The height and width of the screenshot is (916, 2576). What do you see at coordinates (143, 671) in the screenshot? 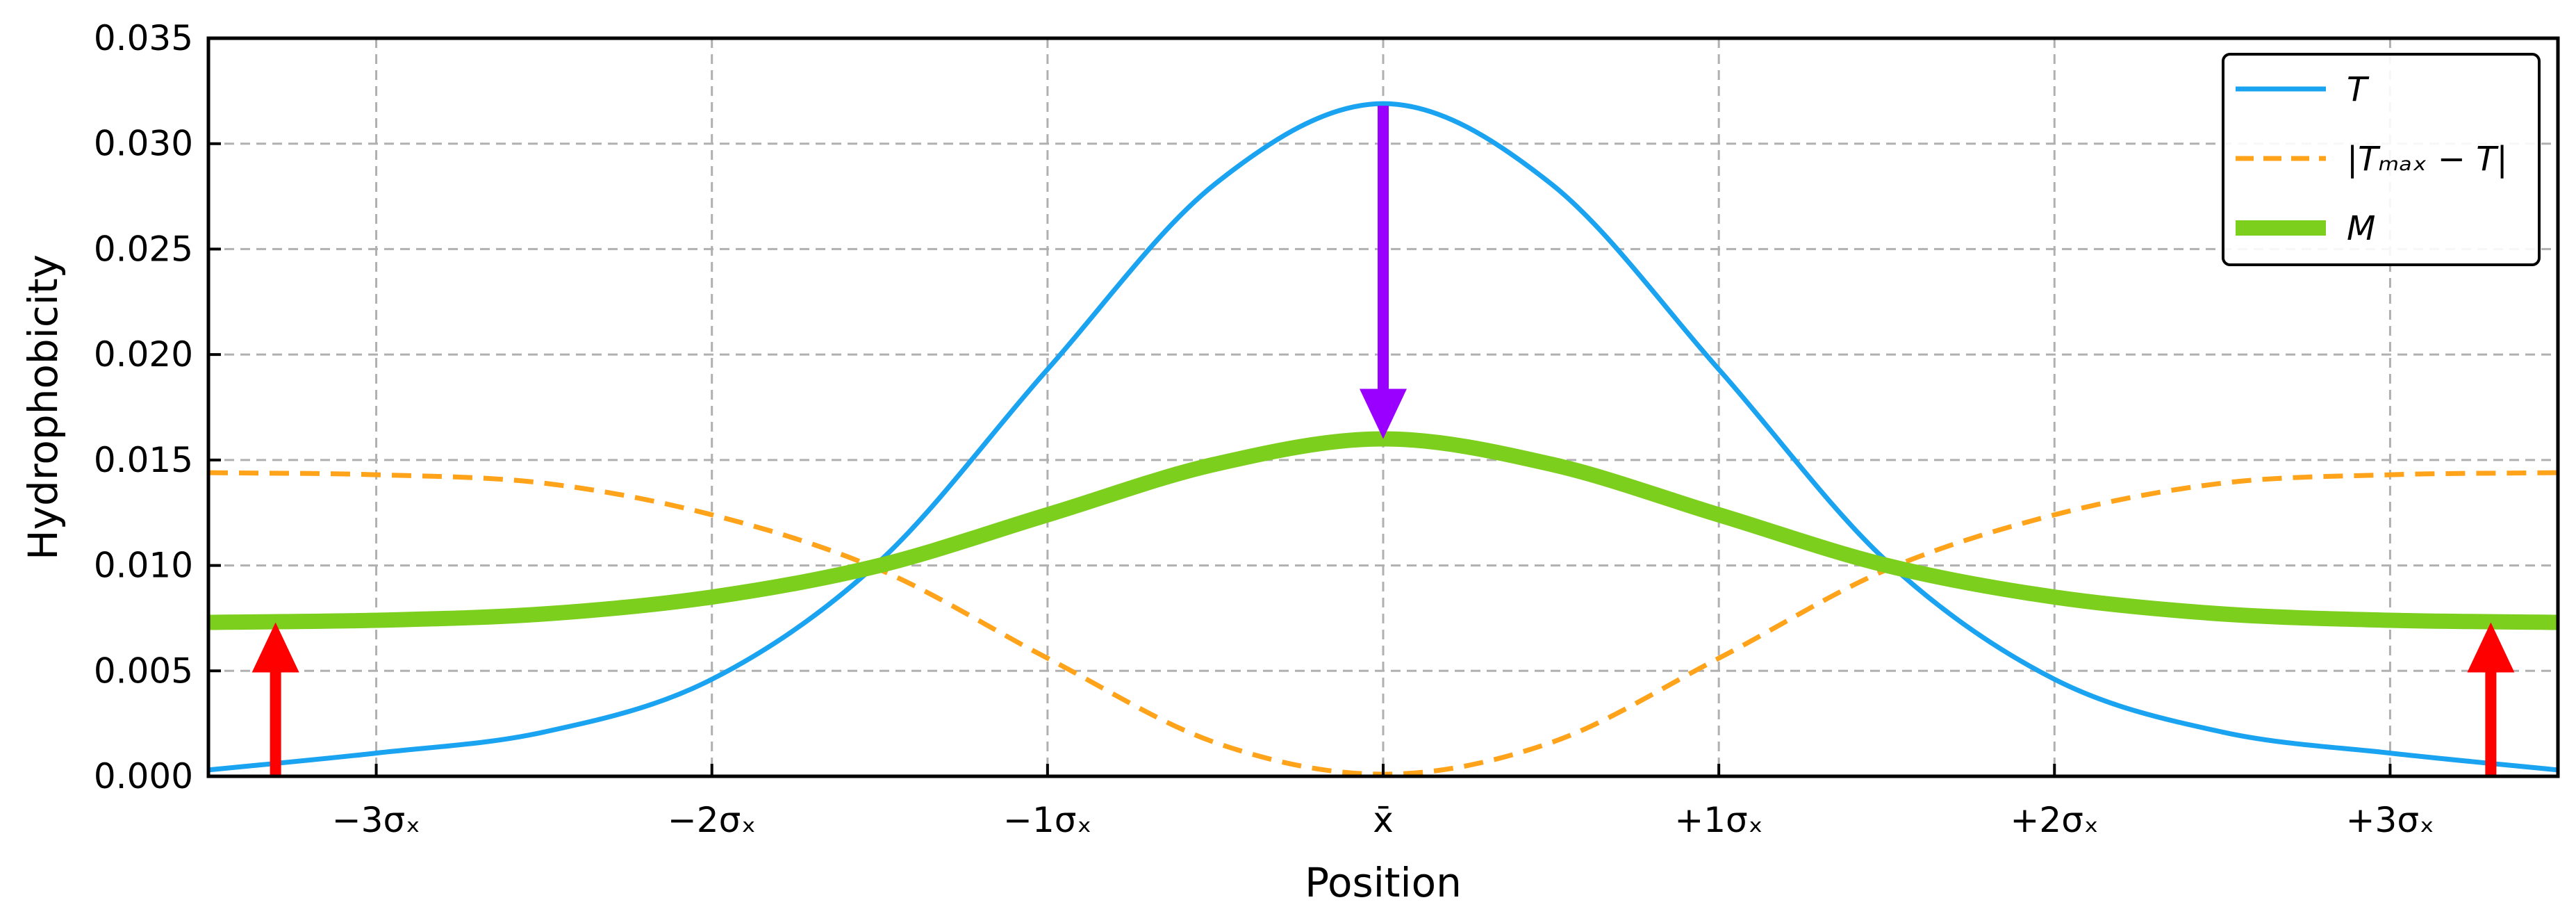
I see `y-tick-label: 0.005` at bounding box center [143, 671].